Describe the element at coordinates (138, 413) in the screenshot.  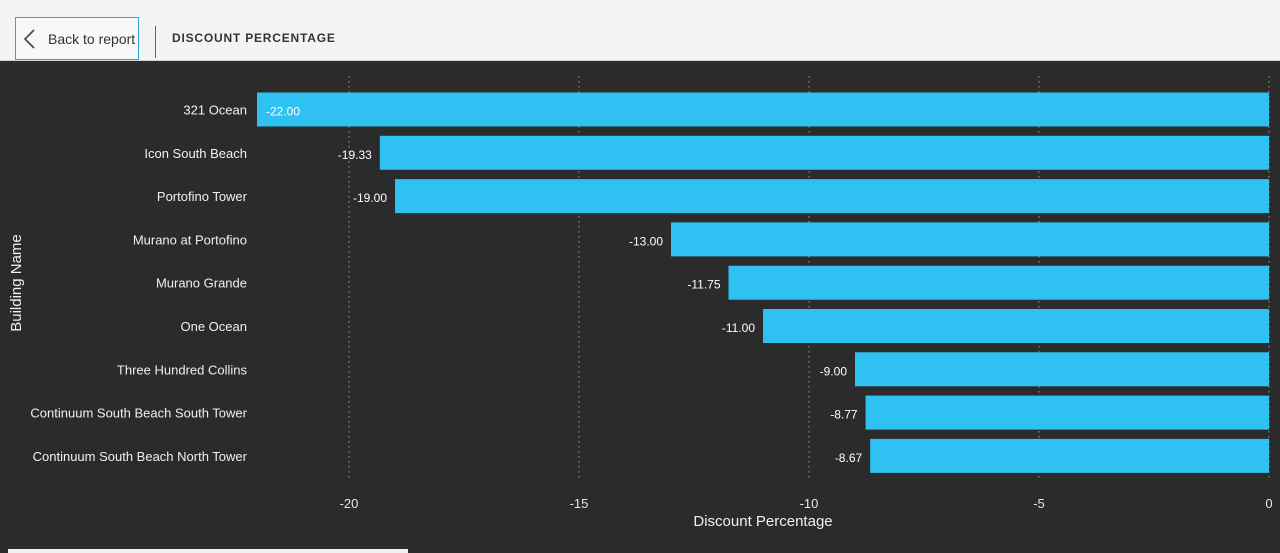
I see `category-label: Continuum South Beach South Tower` at that location.